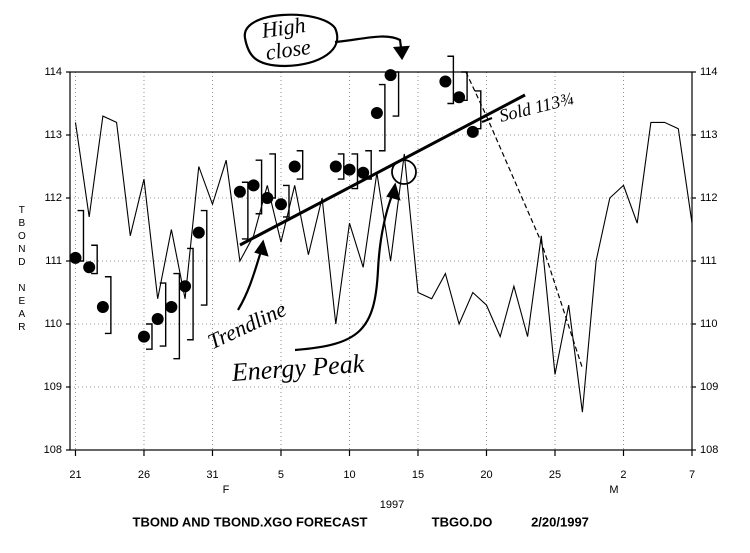 The height and width of the screenshot is (553, 750). Describe the element at coordinates (283, 27) in the screenshot. I see `annotation: High` at that location.